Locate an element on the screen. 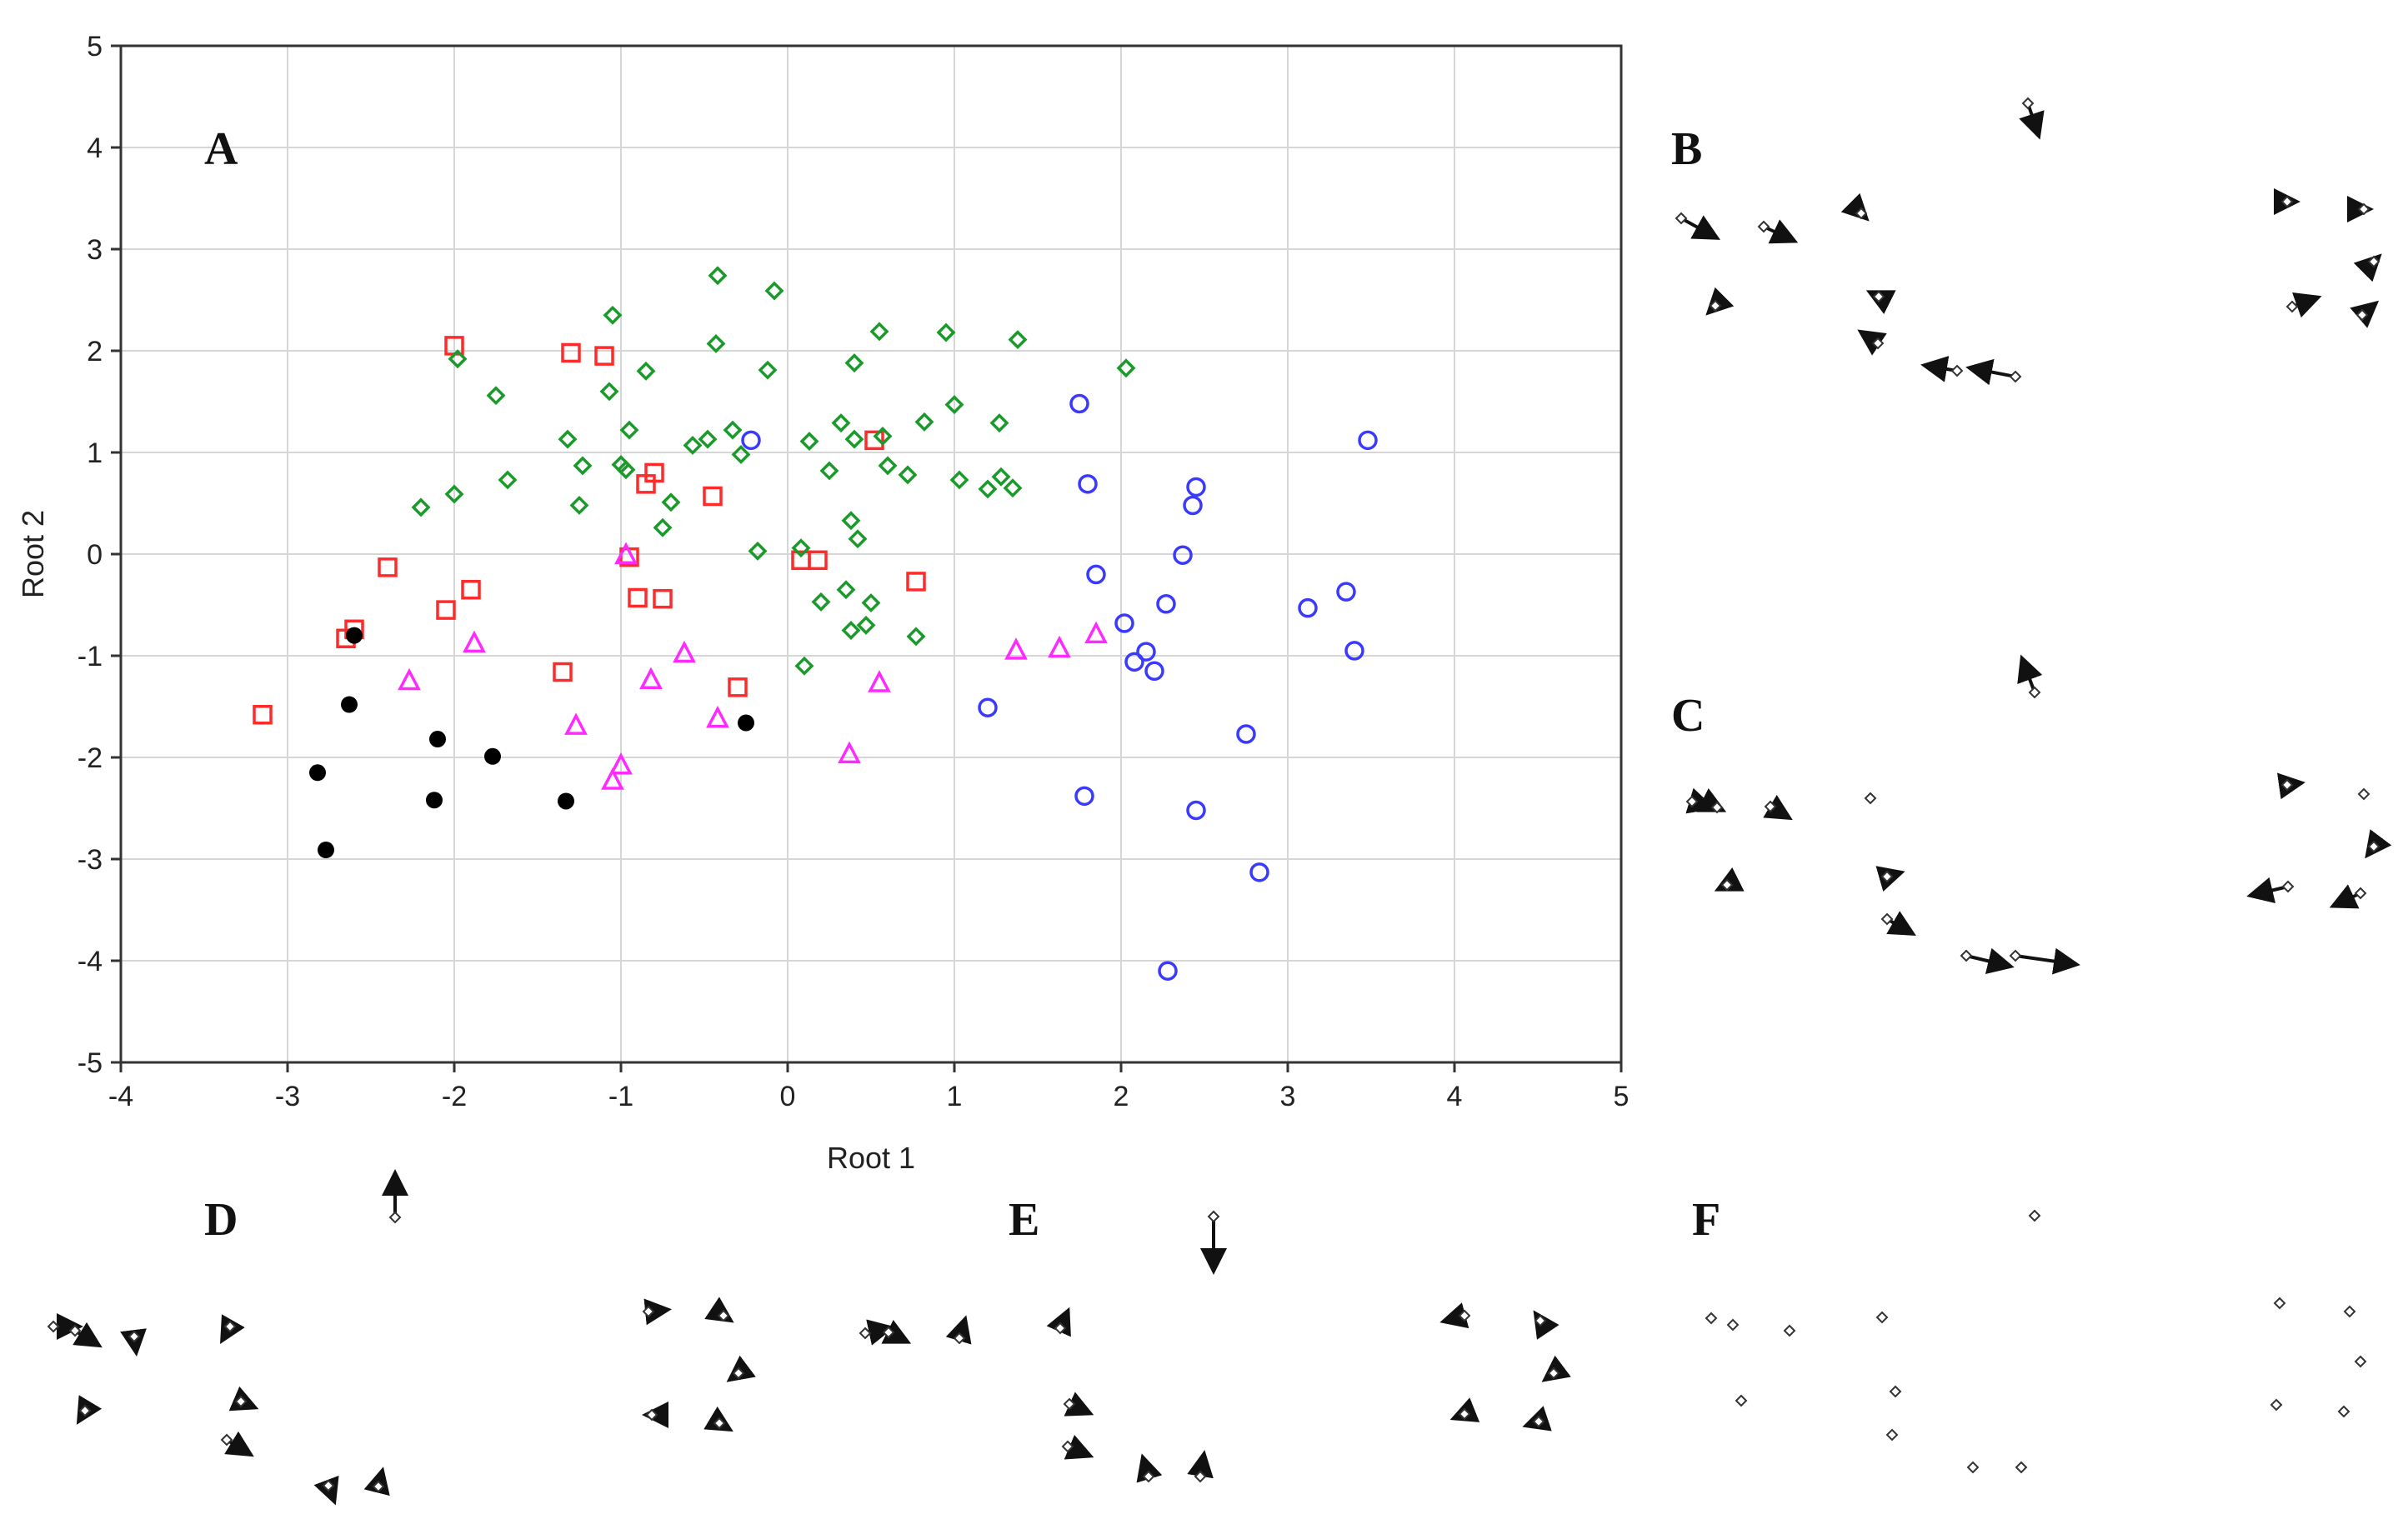 Image resolution: width=2408 pixels, height=1519 pixels. x-tick-label: 3 is located at coordinates (1288, 1096).